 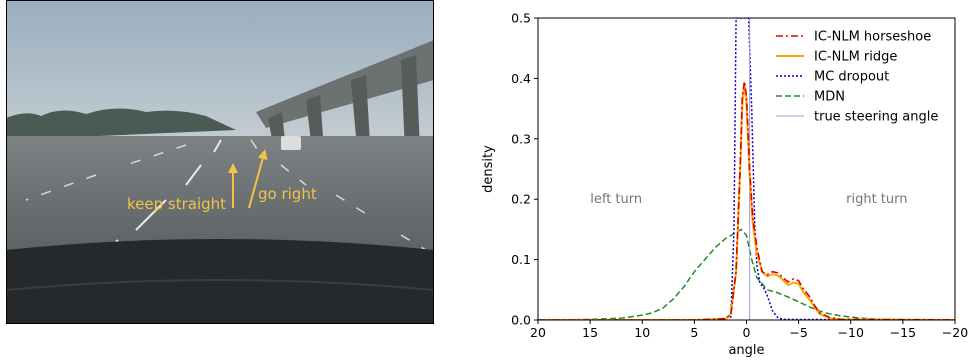 I want to click on y-axis-label: density, so click(x=488, y=169).